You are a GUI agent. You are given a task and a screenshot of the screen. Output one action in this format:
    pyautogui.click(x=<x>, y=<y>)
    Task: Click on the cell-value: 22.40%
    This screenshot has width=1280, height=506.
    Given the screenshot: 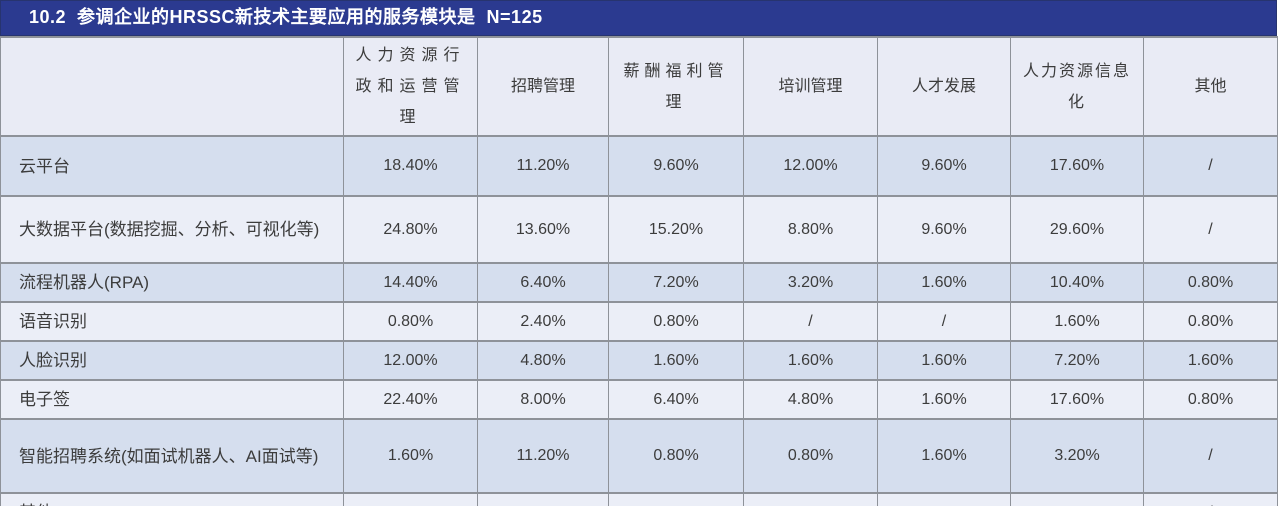 What is the action you would take?
    pyautogui.click(x=410, y=399)
    